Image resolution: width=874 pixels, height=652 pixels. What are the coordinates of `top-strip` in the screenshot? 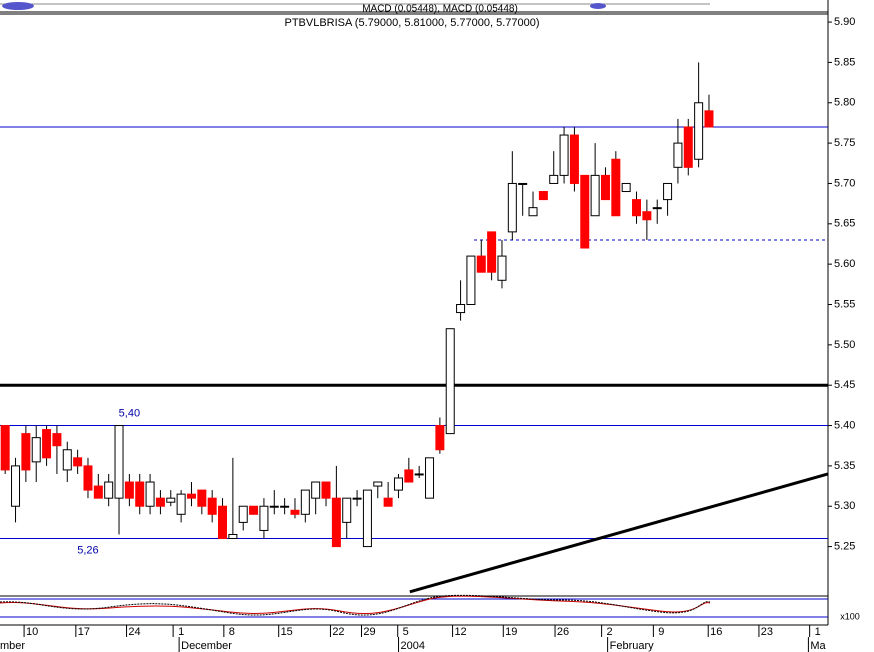 It's located at (414, 8).